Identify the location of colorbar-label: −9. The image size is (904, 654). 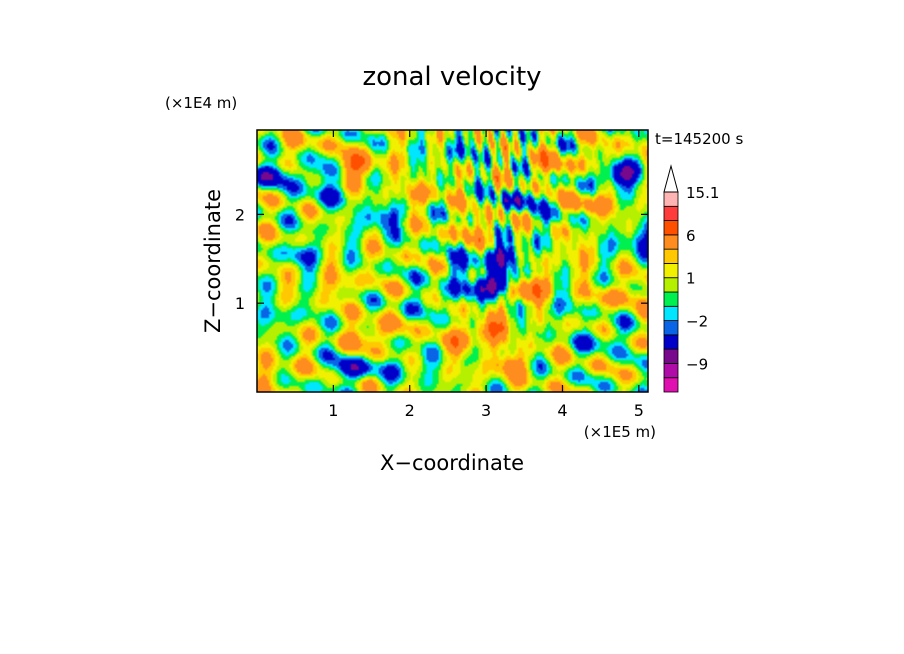
(697, 364).